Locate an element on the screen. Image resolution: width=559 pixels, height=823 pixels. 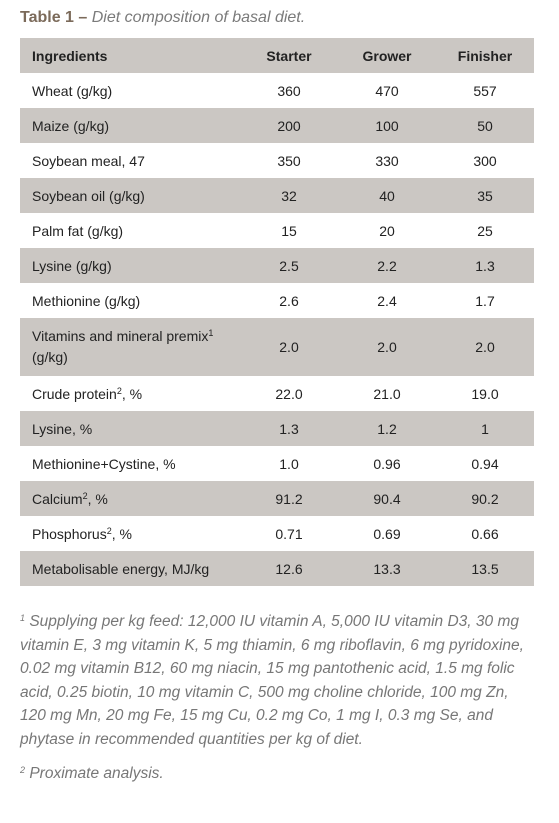
cell: 19.0 is located at coordinates (485, 393).